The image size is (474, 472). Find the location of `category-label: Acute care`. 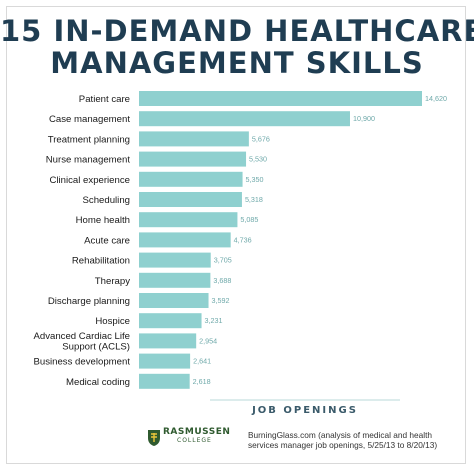

category-label: Acute care is located at coordinates (107, 240).